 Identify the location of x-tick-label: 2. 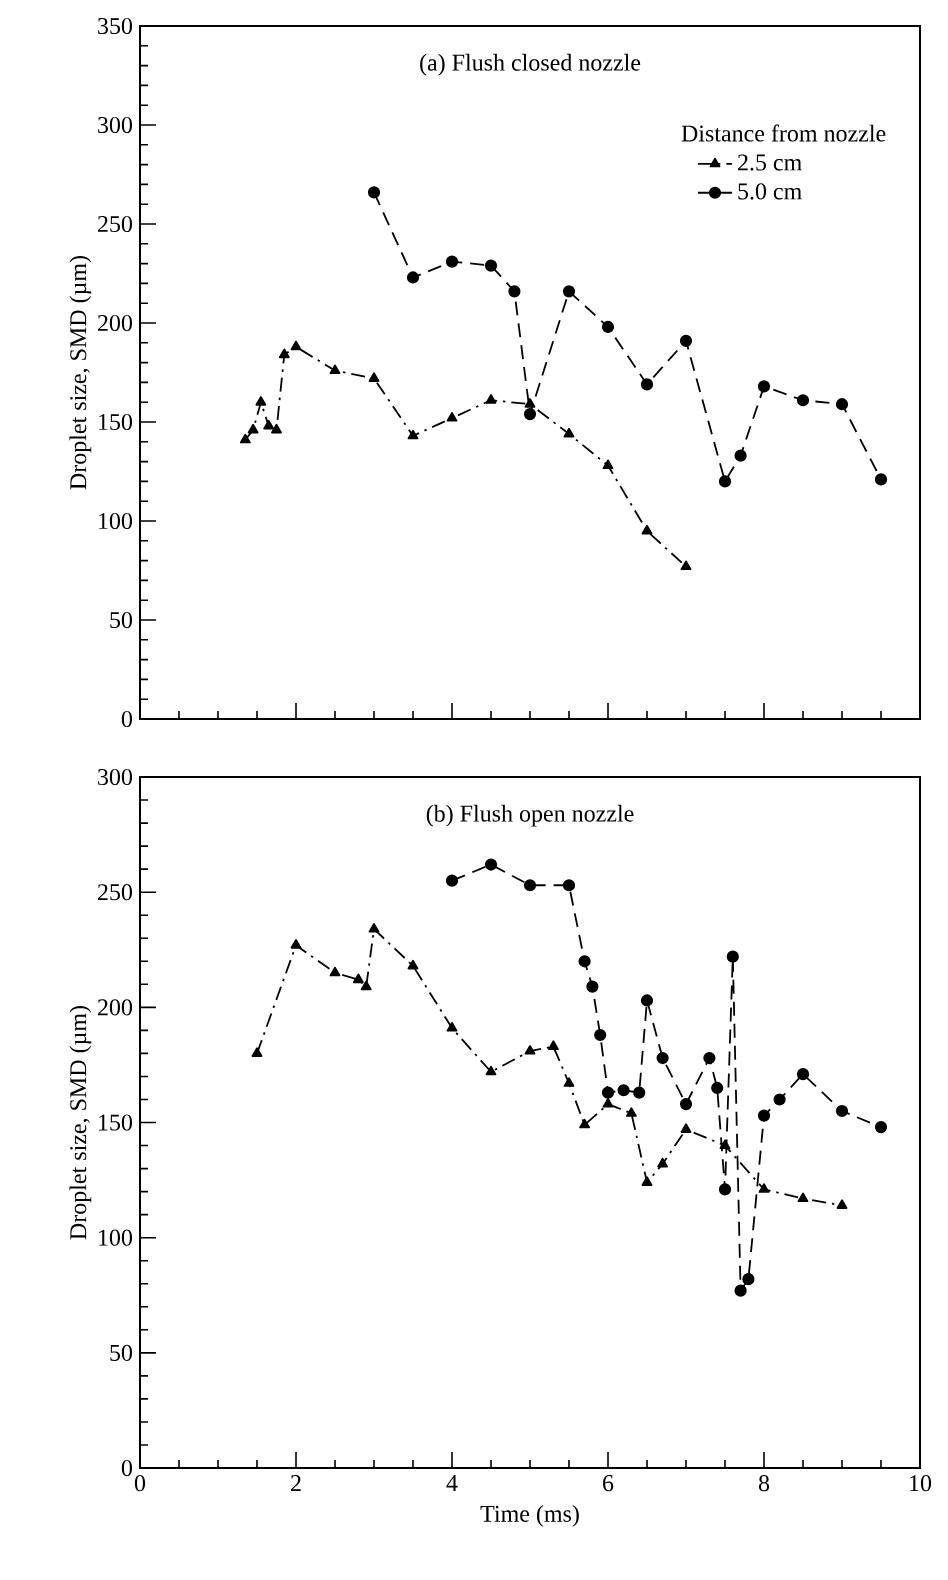
(296, 1483).